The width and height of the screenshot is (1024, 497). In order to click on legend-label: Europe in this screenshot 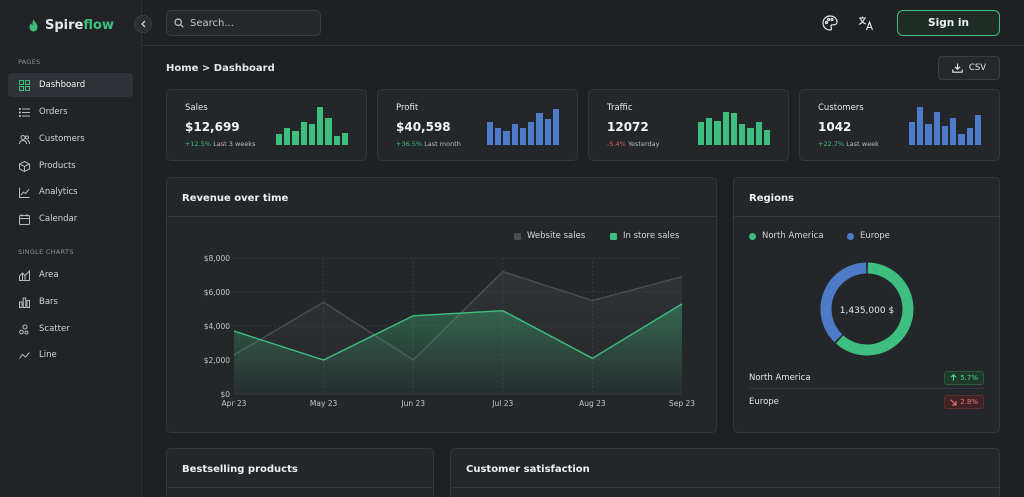, I will do `click(875, 236)`.